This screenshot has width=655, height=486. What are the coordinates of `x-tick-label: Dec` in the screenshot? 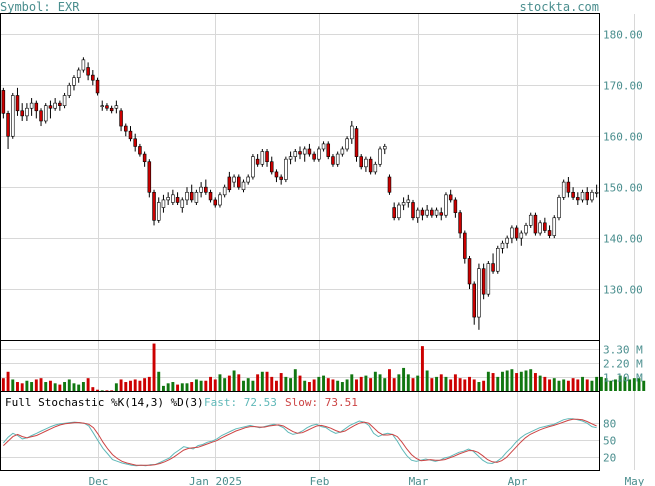 It's located at (99, 480).